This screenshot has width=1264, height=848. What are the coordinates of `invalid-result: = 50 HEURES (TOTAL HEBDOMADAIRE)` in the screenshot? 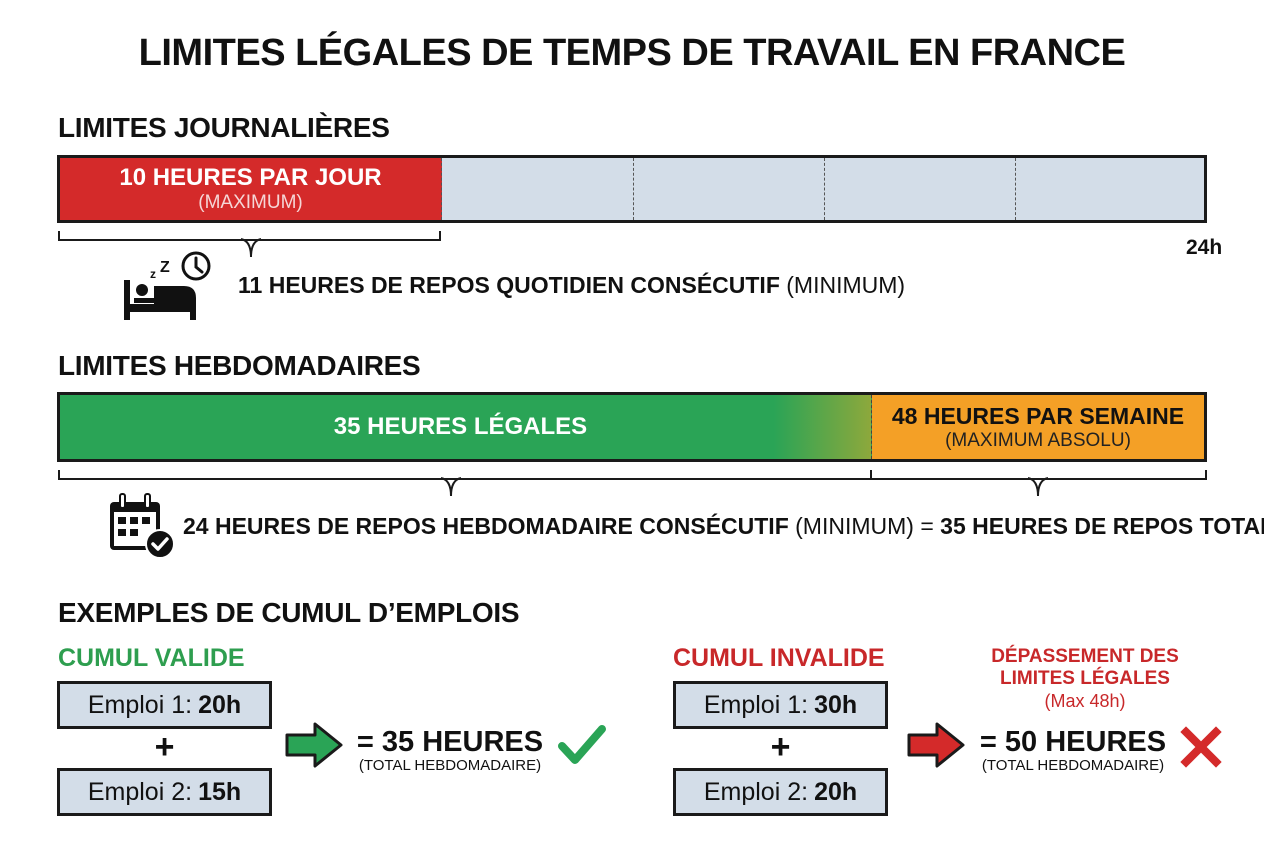 It's located at (1073, 750).